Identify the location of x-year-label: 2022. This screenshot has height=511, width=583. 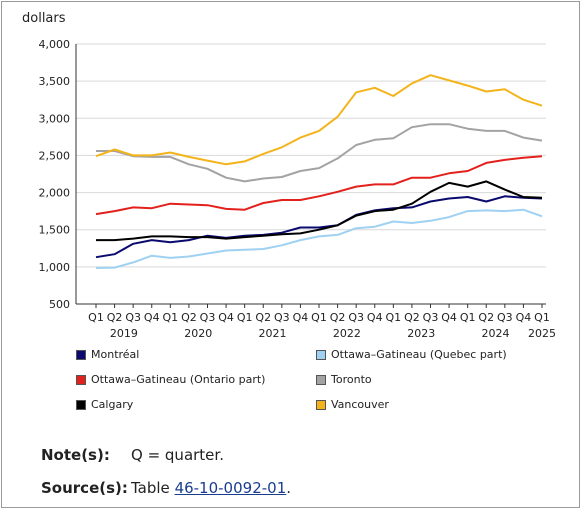
(347, 333).